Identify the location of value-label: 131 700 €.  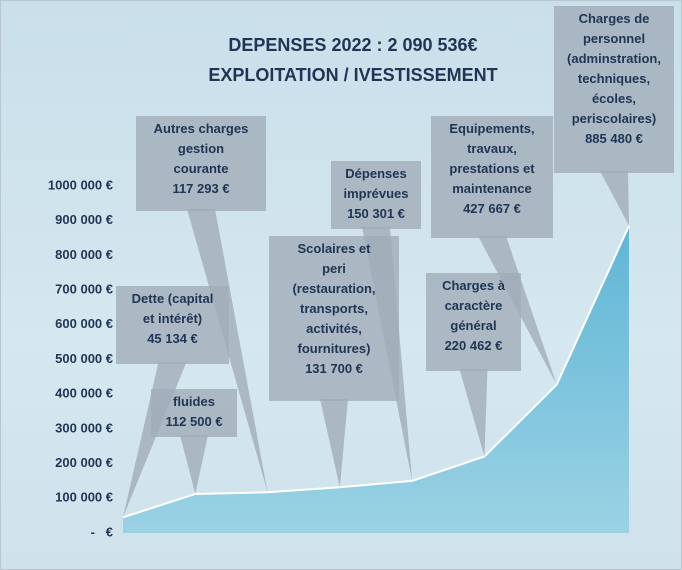
(334, 368).